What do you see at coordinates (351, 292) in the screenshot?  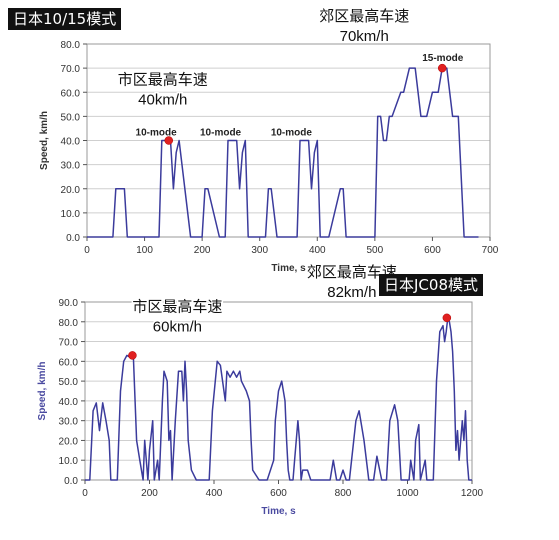 I see `callout-value: 82km/h` at bounding box center [351, 292].